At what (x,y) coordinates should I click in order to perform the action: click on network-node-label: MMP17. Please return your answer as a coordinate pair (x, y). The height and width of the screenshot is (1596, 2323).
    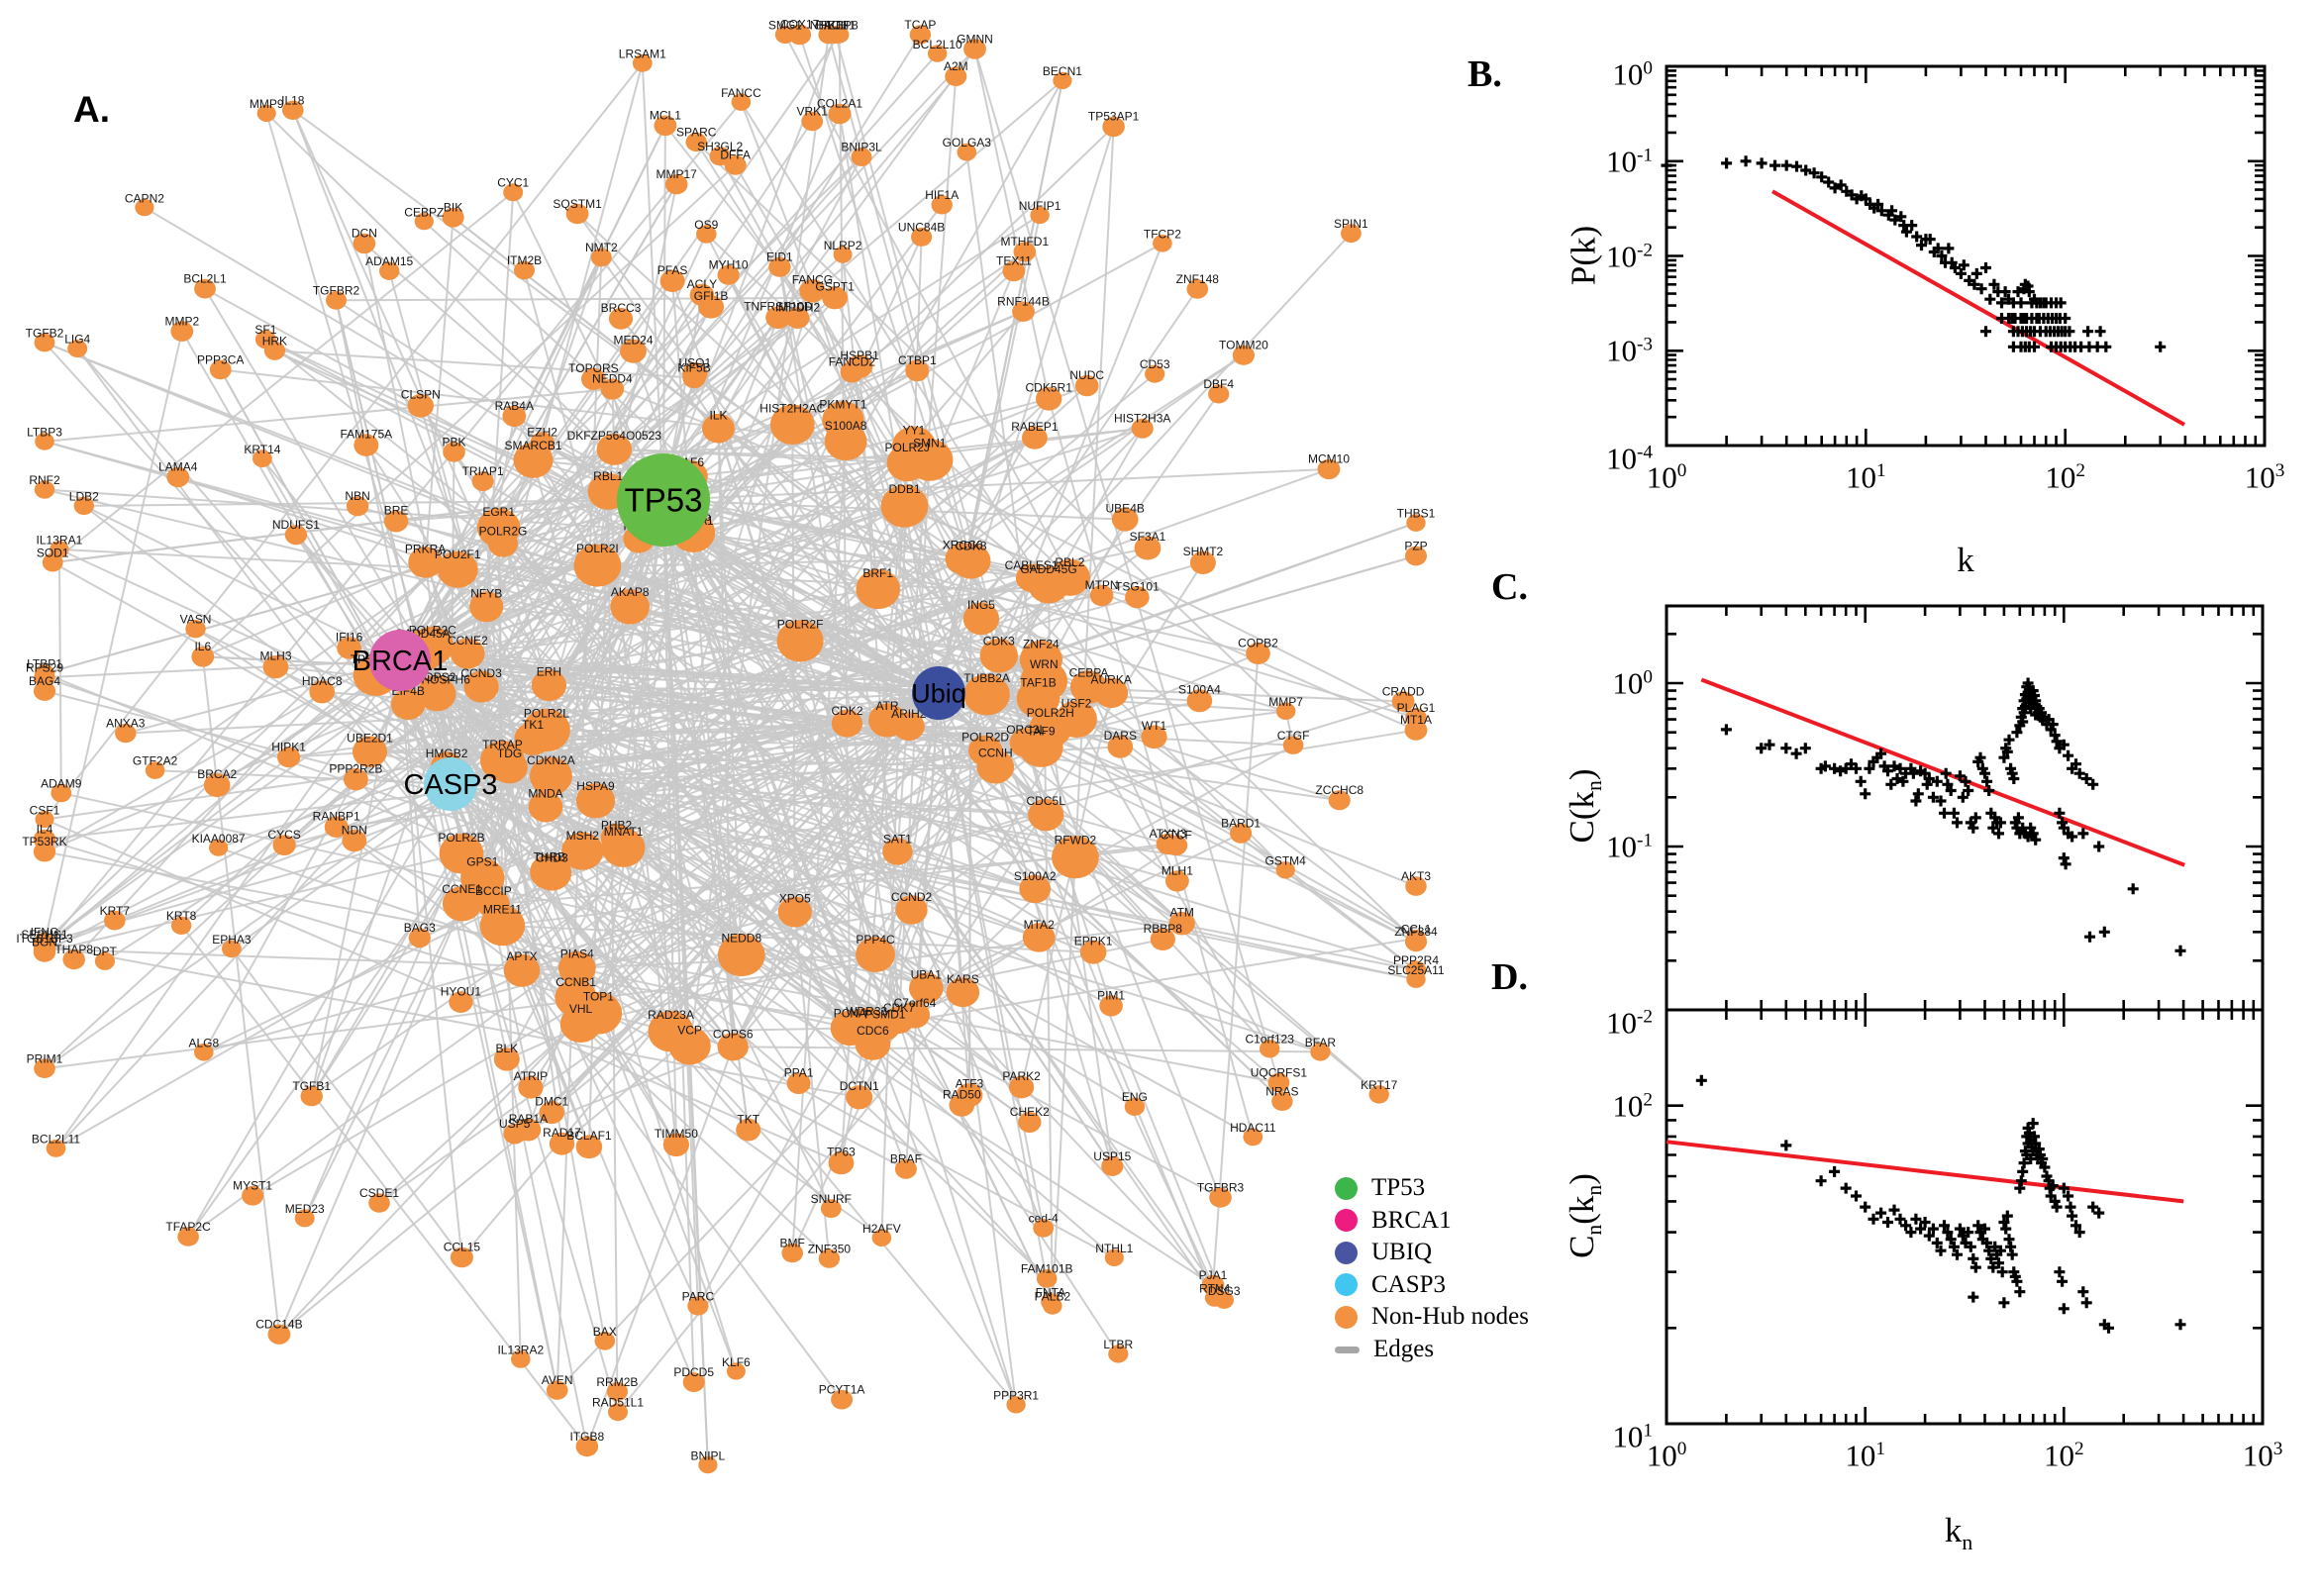
    Looking at the image, I should click on (677, 174).